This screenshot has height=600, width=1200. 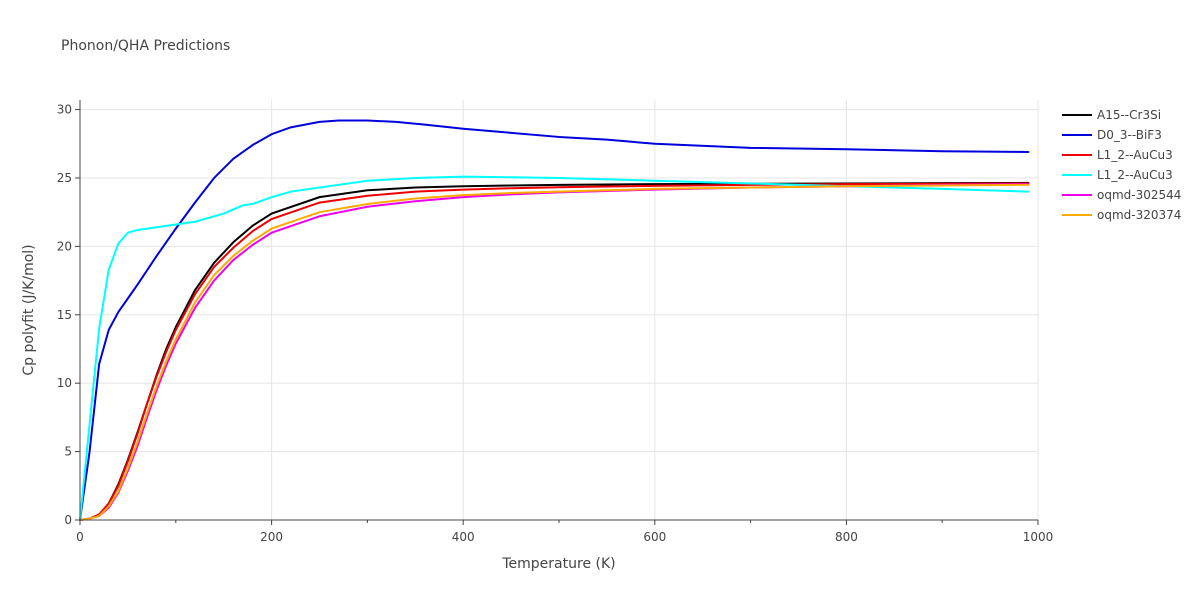 What do you see at coordinates (271, 537) in the screenshot?
I see `x-tick-label: 200` at bounding box center [271, 537].